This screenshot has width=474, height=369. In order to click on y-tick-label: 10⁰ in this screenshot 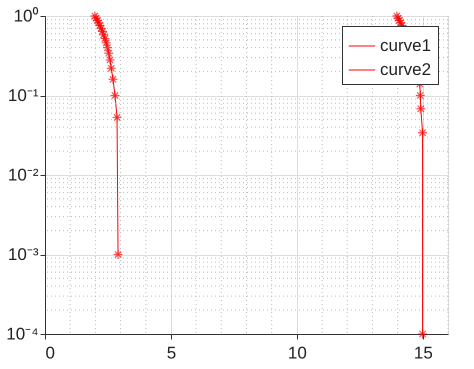, I will do `click(26, 16)`.